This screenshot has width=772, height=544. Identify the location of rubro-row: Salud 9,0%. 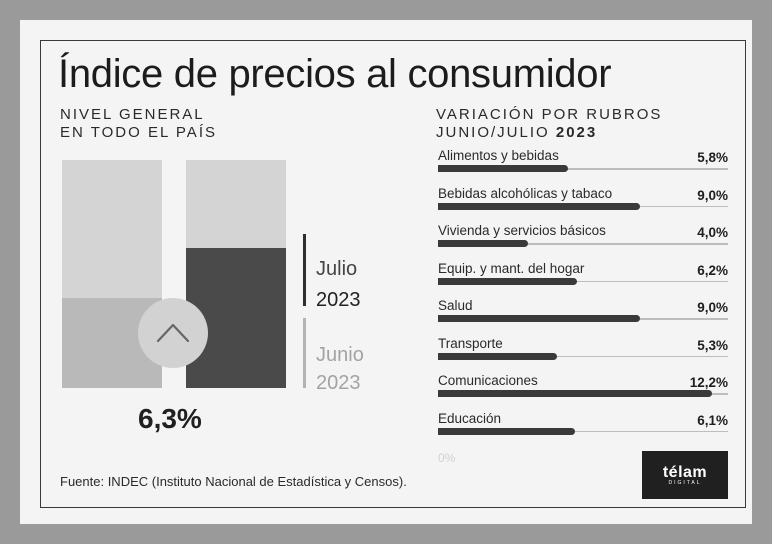
(583, 317).